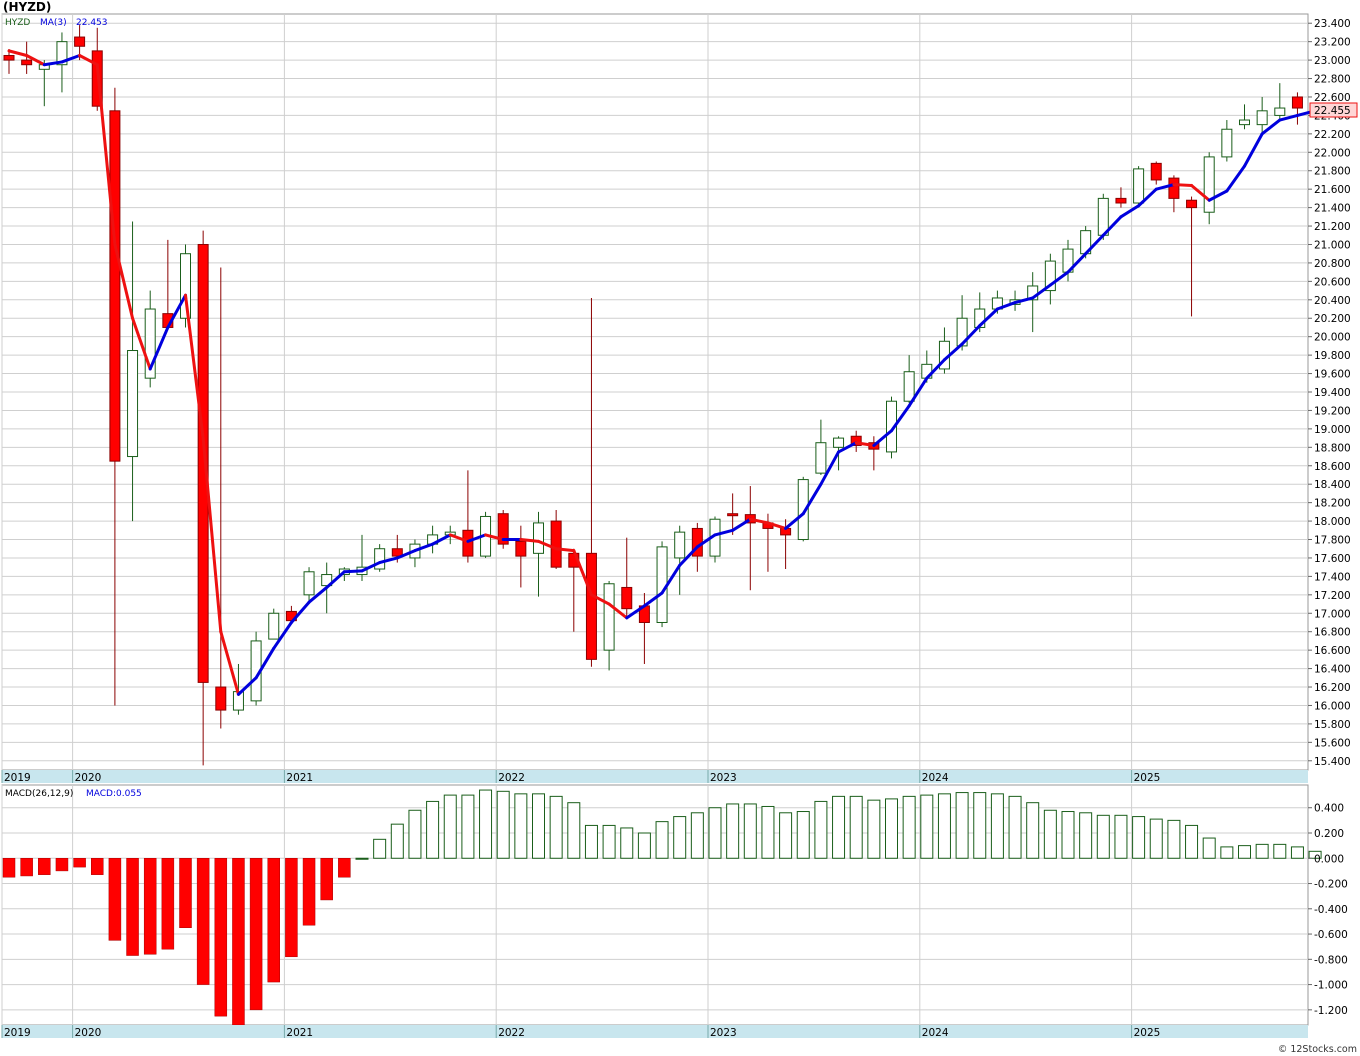 This screenshot has height=1056, width=1360. What do you see at coordinates (1332, 467) in the screenshot?
I see `price-tick-label: 18.600` at bounding box center [1332, 467].